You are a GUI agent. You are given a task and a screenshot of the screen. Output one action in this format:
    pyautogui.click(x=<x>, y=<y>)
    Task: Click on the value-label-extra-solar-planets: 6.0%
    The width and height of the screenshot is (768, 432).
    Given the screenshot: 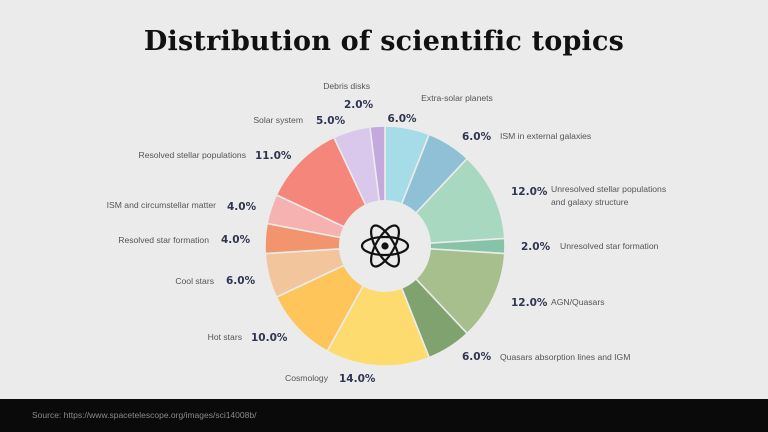 What is the action you would take?
    pyautogui.click(x=402, y=119)
    